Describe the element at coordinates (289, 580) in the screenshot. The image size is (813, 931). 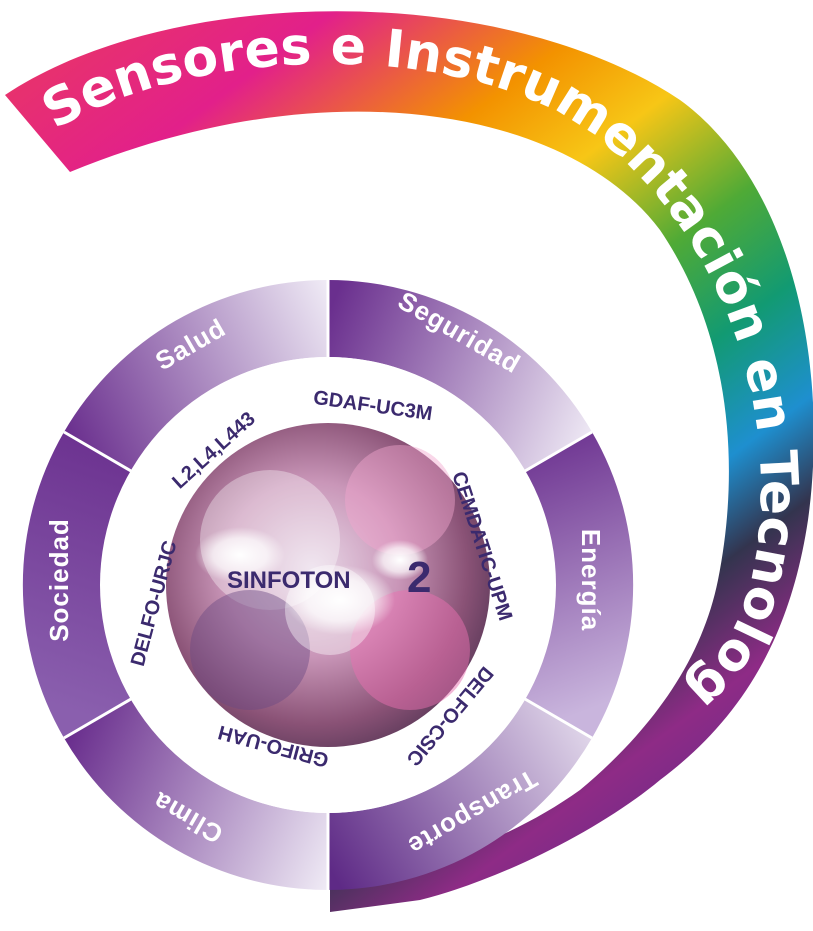
I see `center-name: SINFOTON` at that location.